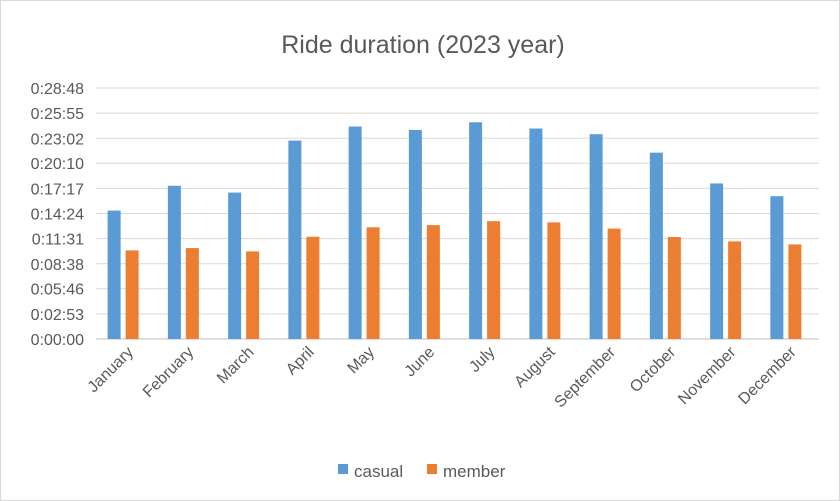 This screenshot has height=501, width=840. I want to click on y-tick-label: 0:23:02, so click(57, 139).